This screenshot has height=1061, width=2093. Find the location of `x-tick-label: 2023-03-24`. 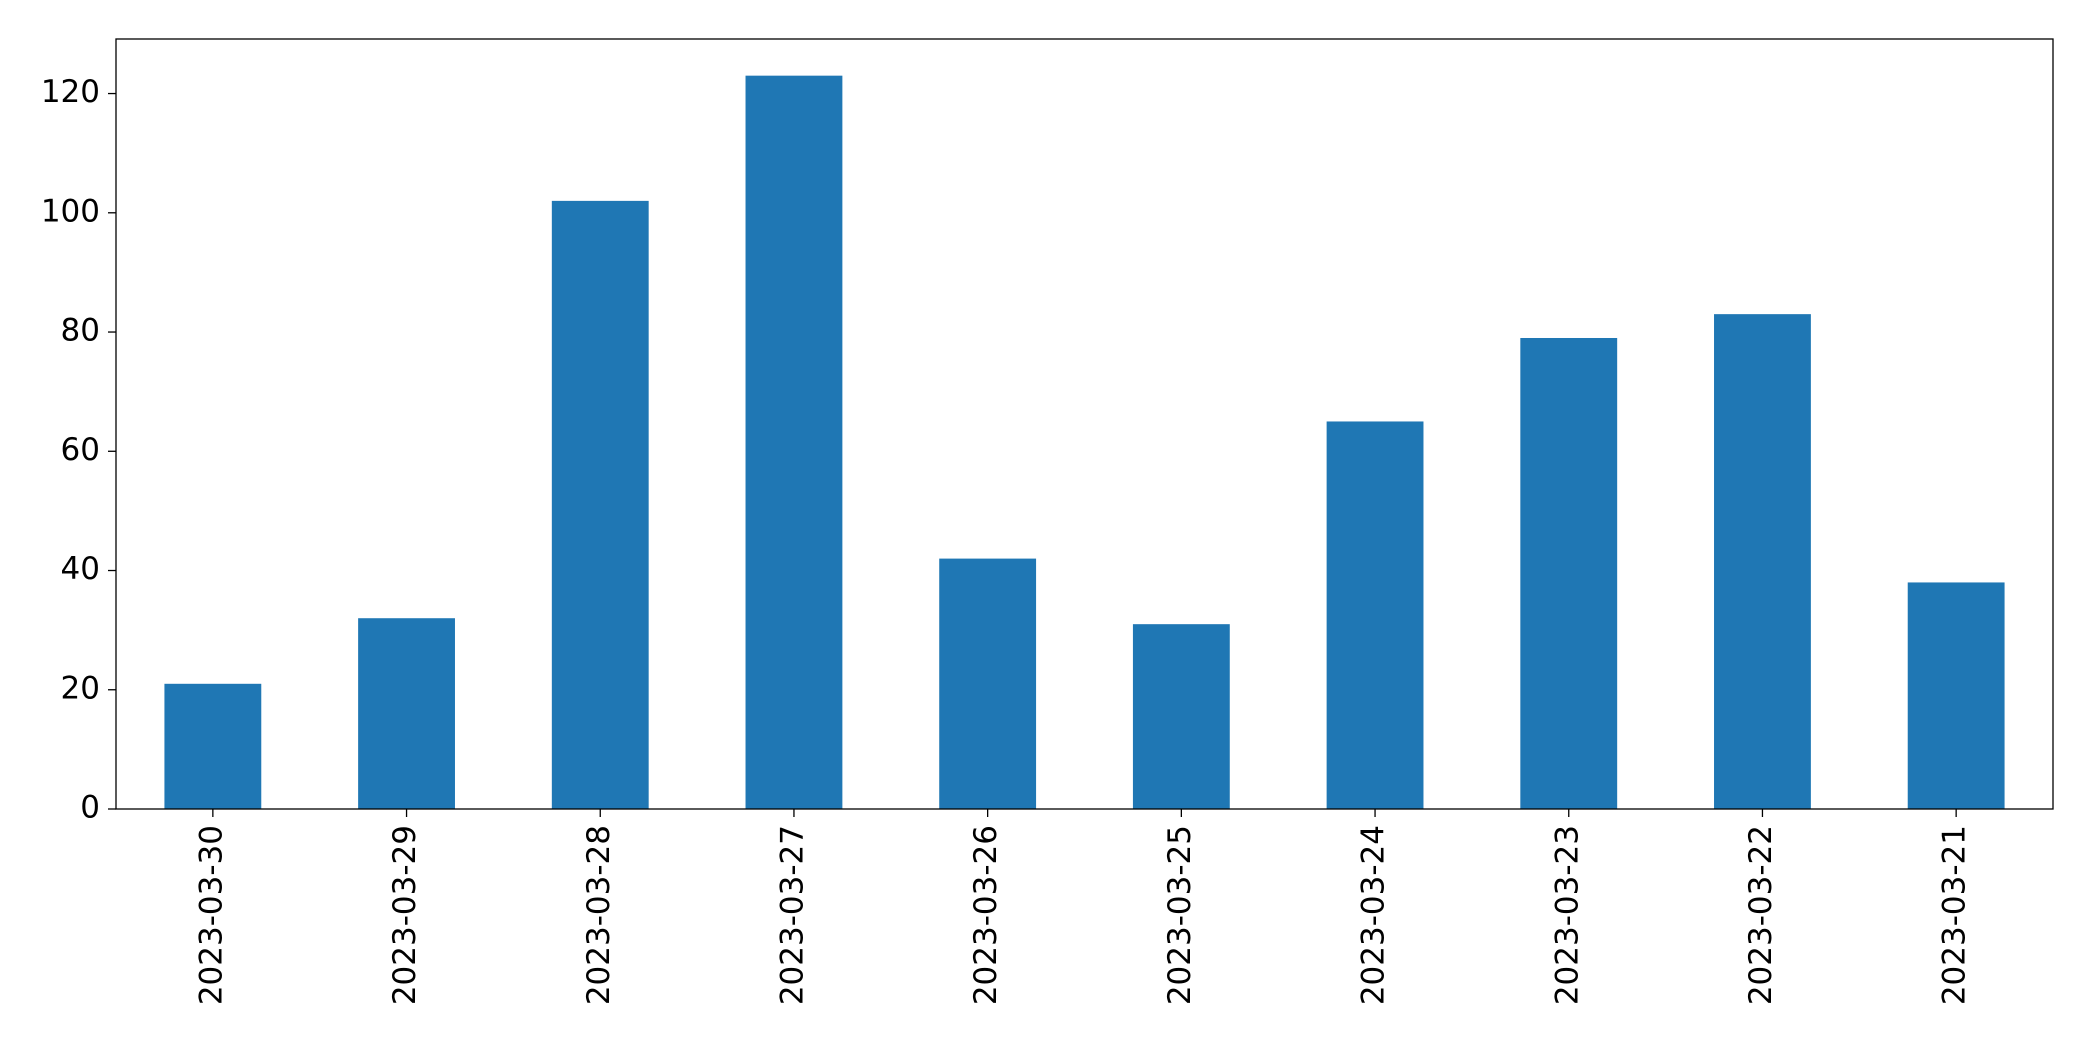

x-tick-label: 2023-03-24 is located at coordinates (1374, 915).